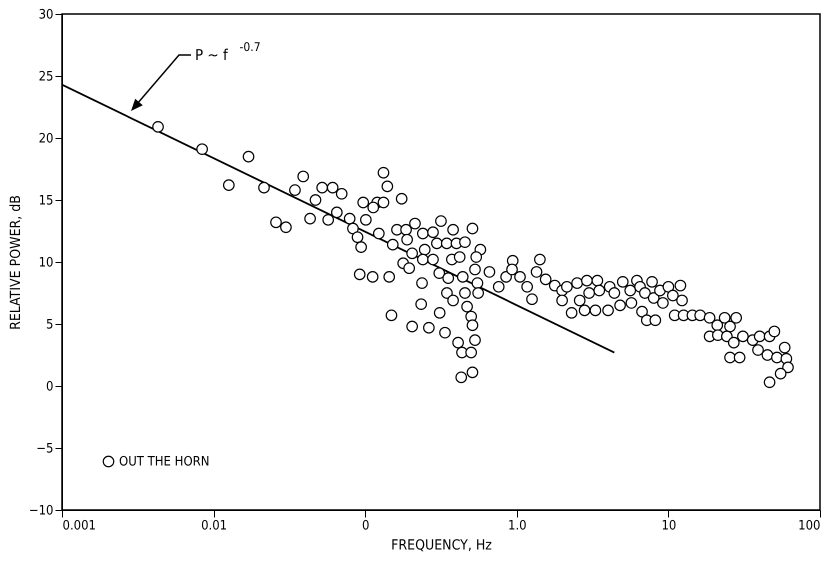 The image size is (836, 566). I want to click on annotation: P ~ f-0.7, so click(228, 52).